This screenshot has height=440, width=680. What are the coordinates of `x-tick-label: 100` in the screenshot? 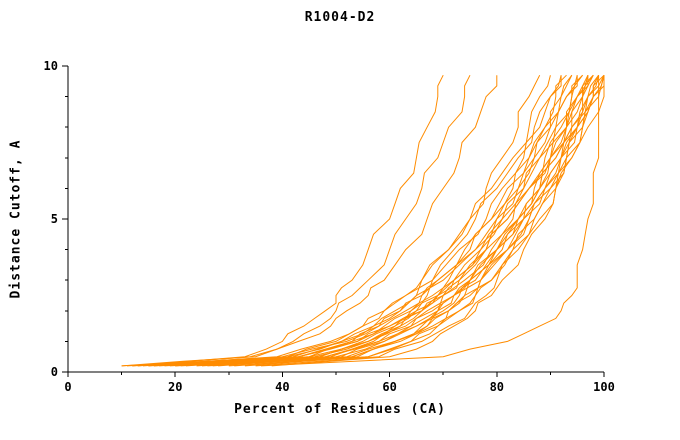 It's located at (604, 387).